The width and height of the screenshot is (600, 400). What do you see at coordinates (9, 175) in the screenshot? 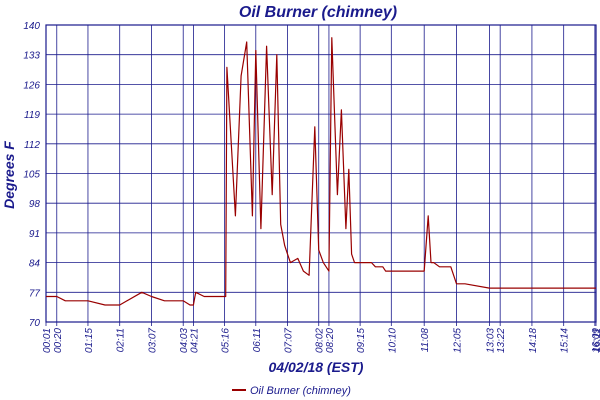
I see `y-axis-label: Degrees F` at bounding box center [9, 175].